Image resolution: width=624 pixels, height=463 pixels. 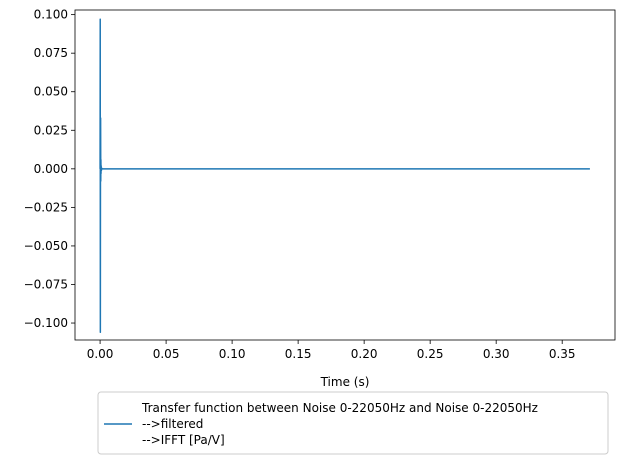 What do you see at coordinates (345, 382) in the screenshot?
I see `x-axis-label: Time (s)` at bounding box center [345, 382].